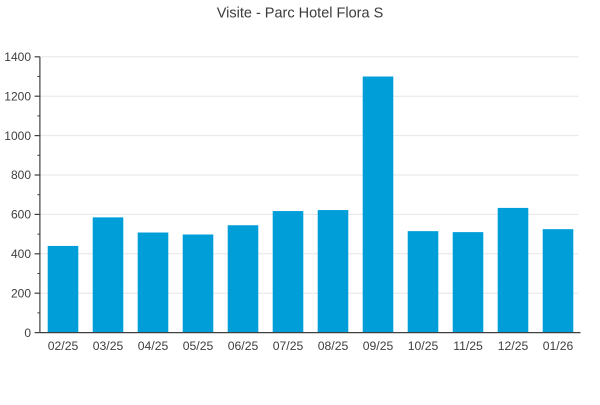 This screenshot has width=600, height=405. I want to click on svg-text: 11/25, so click(468, 346).